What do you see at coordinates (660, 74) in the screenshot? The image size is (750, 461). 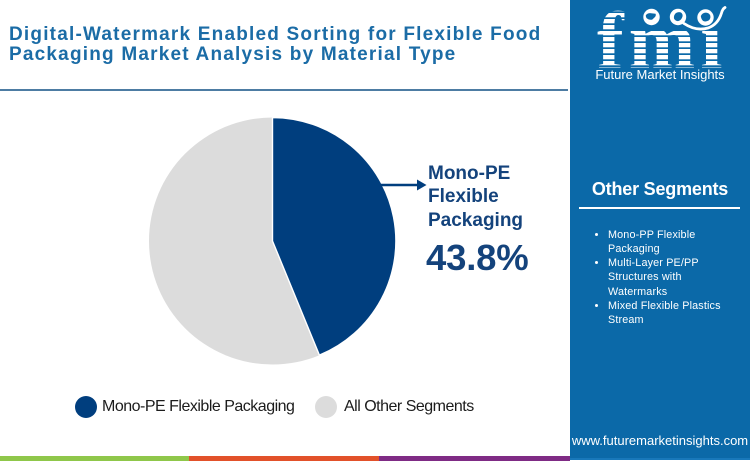 I see `svg-text: Future Market Insights` at bounding box center [660, 74].